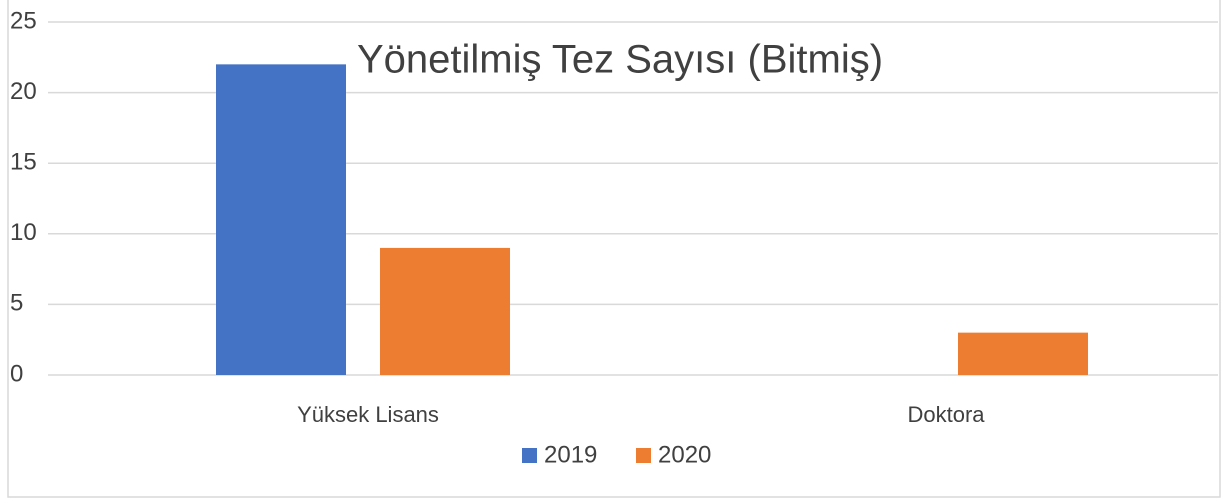  What do you see at coordinates (23, 91) in the screenshot?
I see `y-tick-label: 20` at bounding box center [23, 91].